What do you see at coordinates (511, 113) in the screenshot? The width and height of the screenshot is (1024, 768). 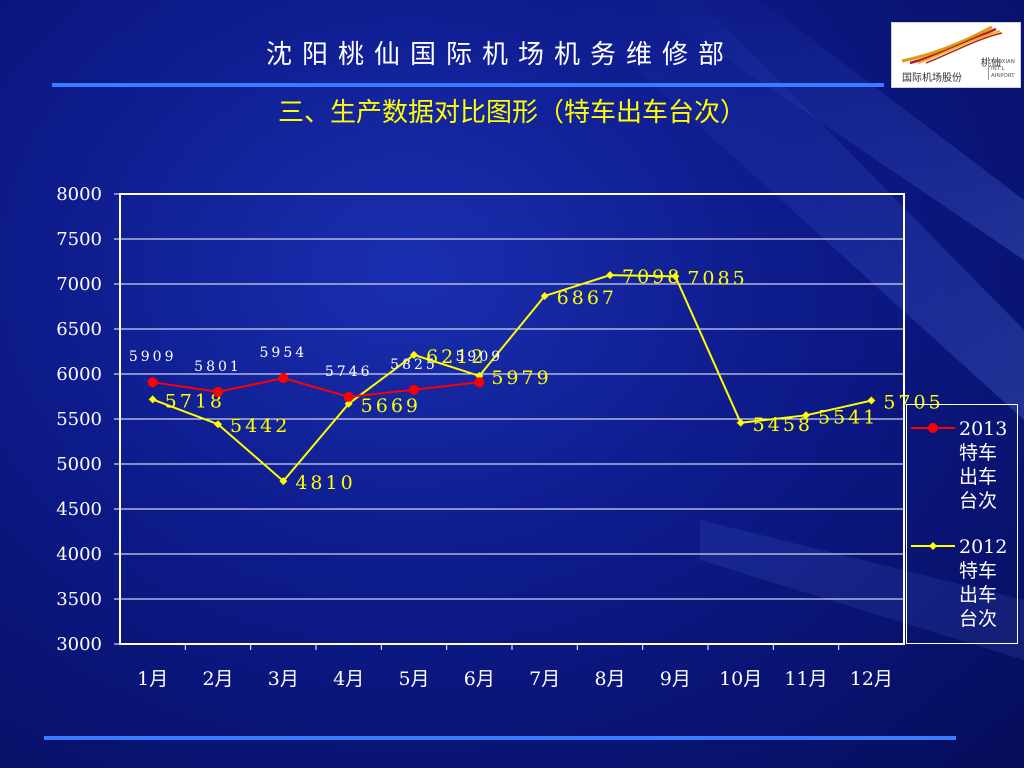 I see `chart-subtitle: 三、生产数据对比图形（特车出车台次）` at bounding box center [511, 113].